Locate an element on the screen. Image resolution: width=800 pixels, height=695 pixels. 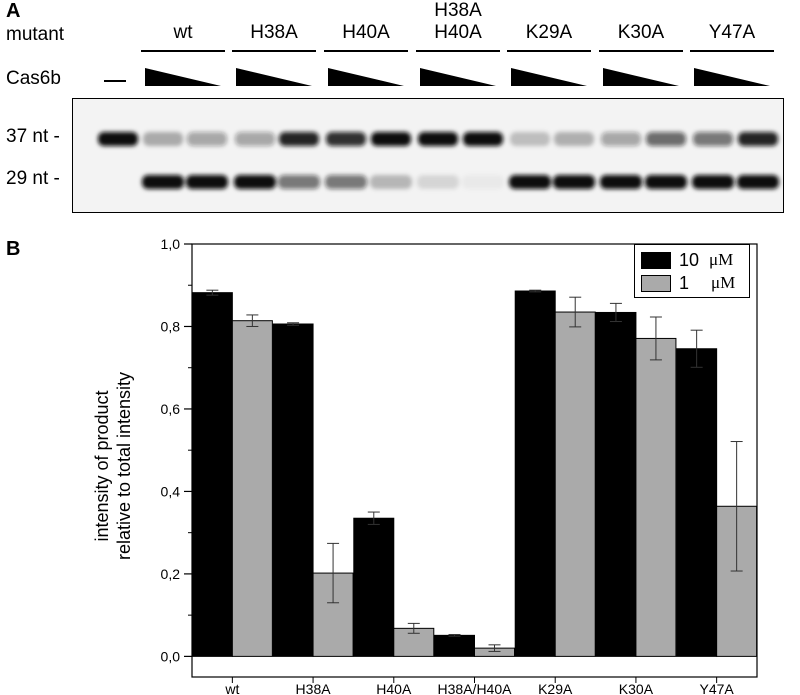
y-tick-label: 1,0 is located at coordinates (171, 244).